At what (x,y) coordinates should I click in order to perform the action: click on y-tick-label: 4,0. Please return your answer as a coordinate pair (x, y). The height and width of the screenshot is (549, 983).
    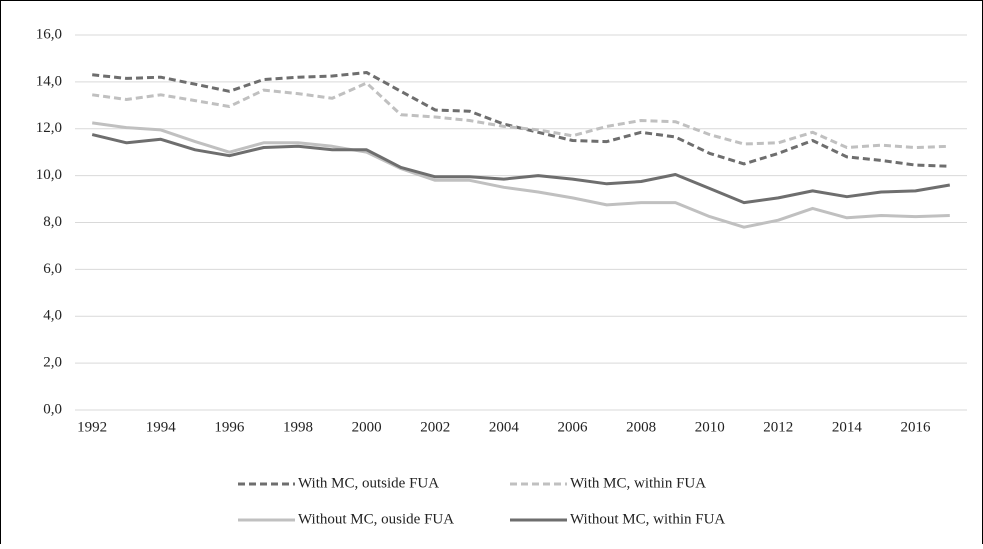
    Looking at the image, I should click on (52, 316).